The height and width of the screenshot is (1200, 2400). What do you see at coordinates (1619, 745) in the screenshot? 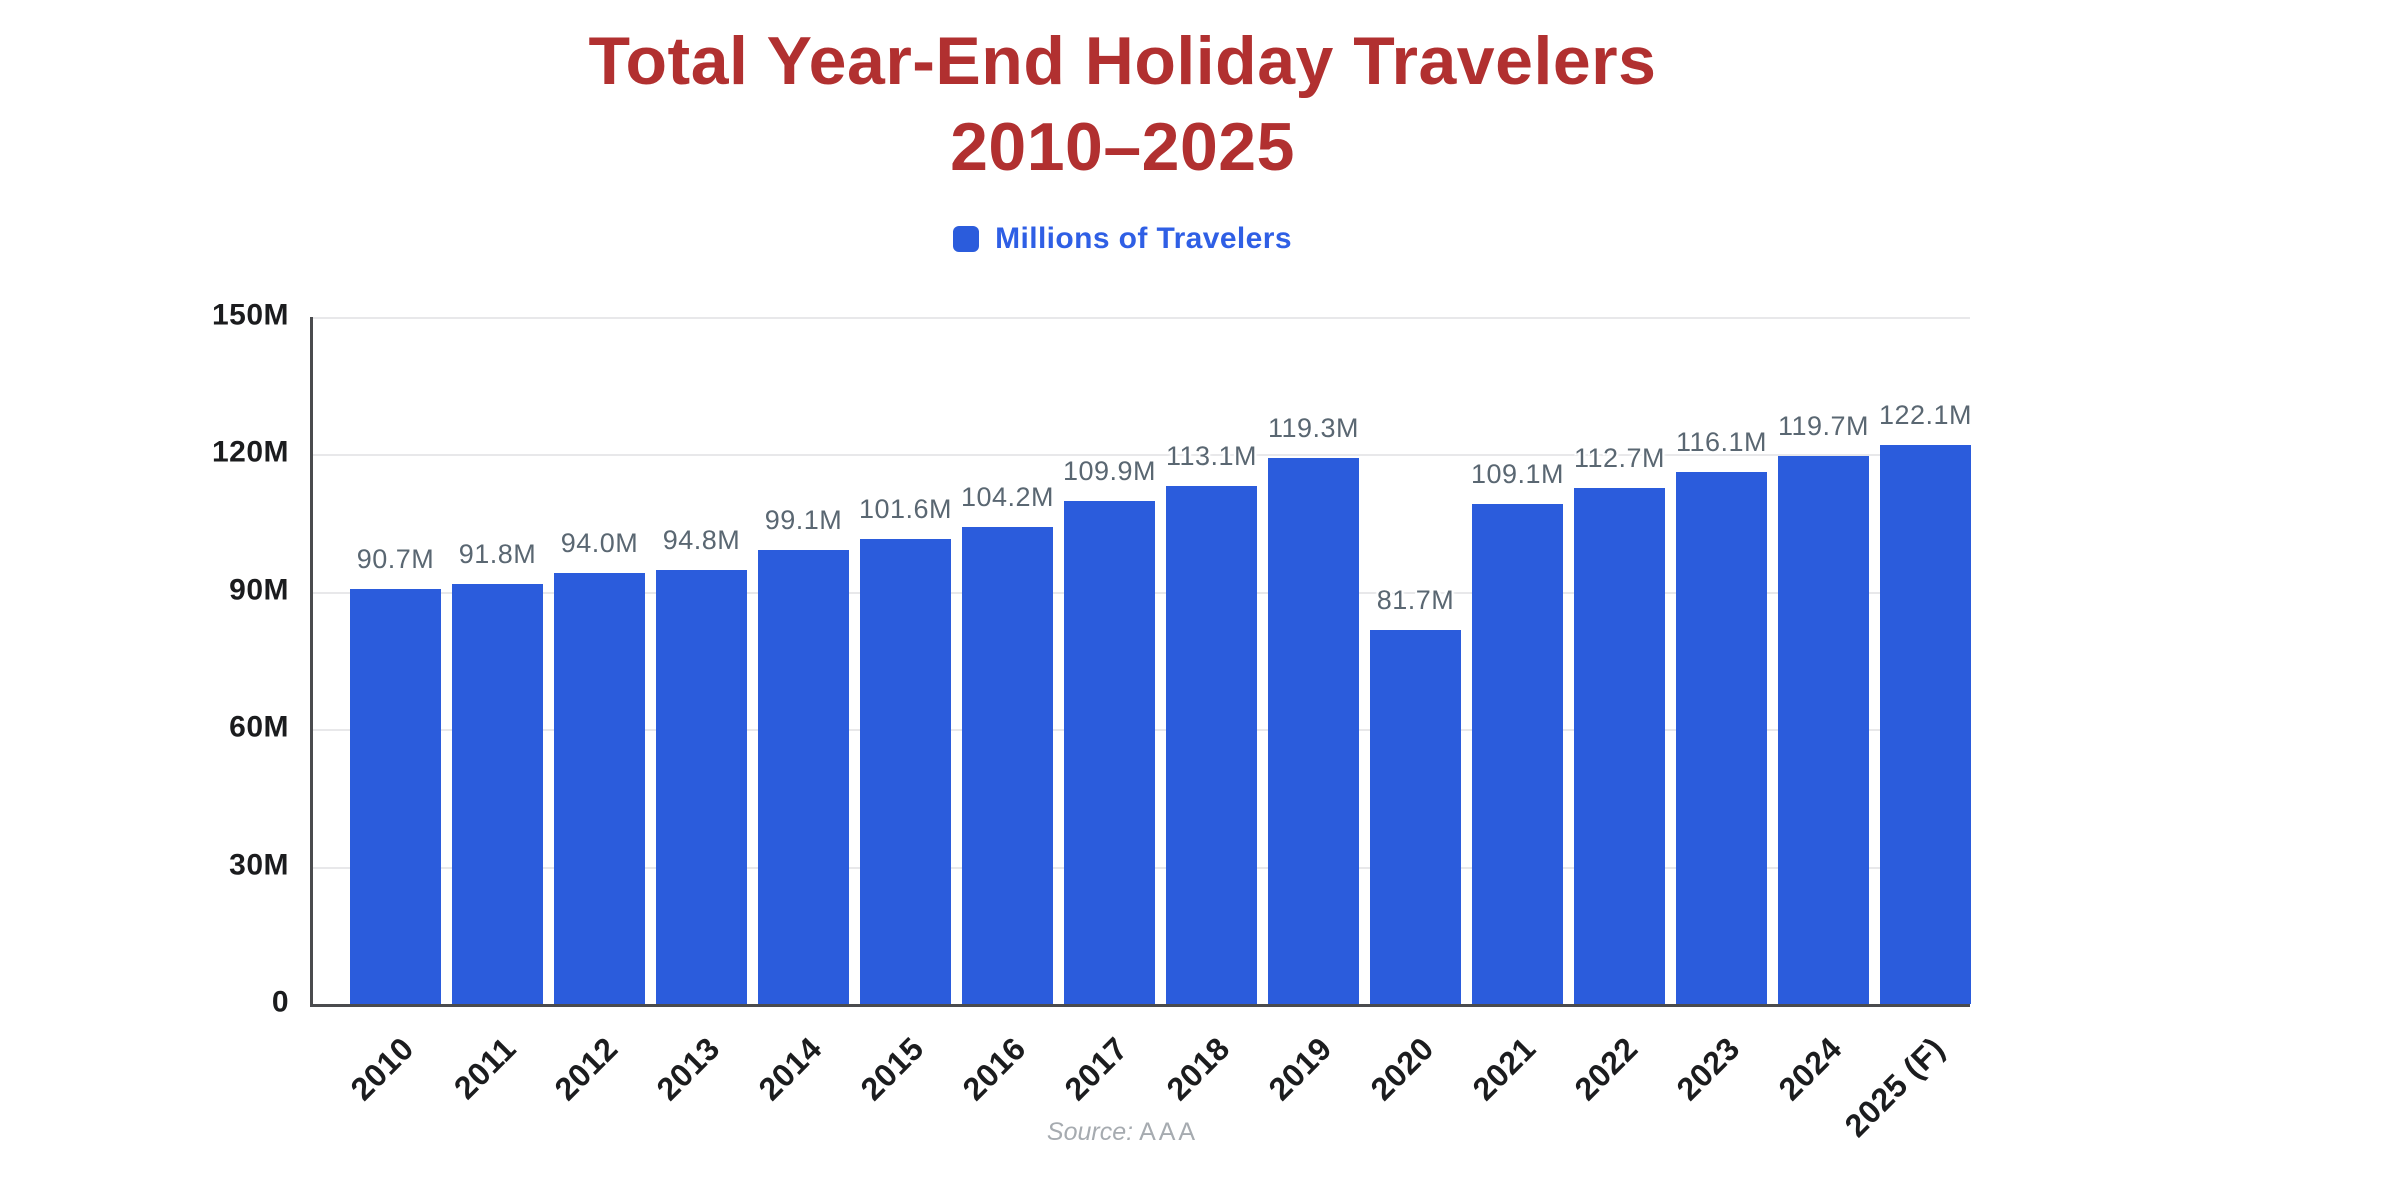
I see `bar-2022` at bounding box center [1619, 745].